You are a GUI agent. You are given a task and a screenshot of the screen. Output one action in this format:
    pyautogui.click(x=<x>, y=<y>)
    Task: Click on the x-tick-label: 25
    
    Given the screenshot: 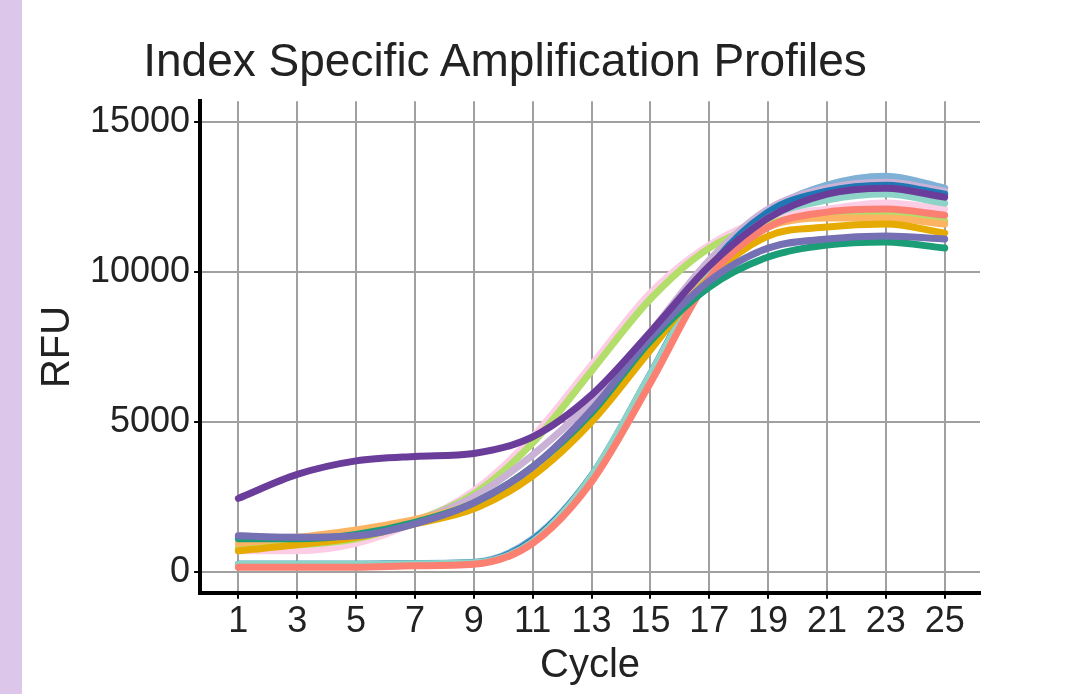 What is the action you would take?
    pyautogui.click(x=944, y=620)
    